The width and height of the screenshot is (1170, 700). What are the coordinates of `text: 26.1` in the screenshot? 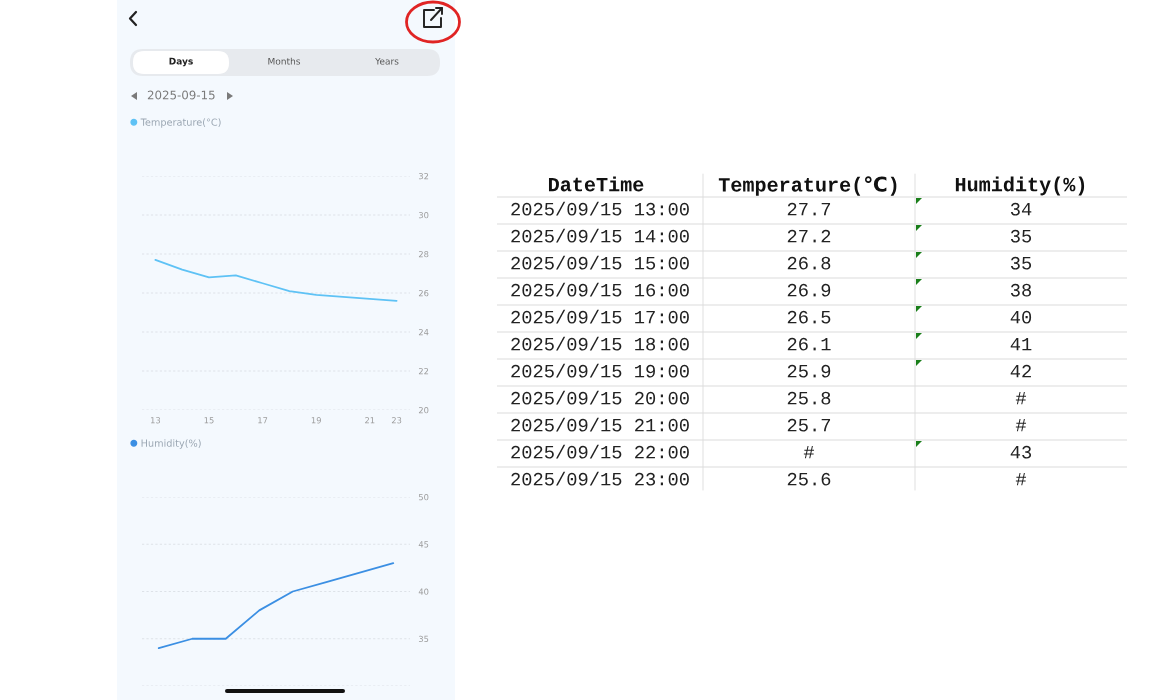 It's located at (809, 344).